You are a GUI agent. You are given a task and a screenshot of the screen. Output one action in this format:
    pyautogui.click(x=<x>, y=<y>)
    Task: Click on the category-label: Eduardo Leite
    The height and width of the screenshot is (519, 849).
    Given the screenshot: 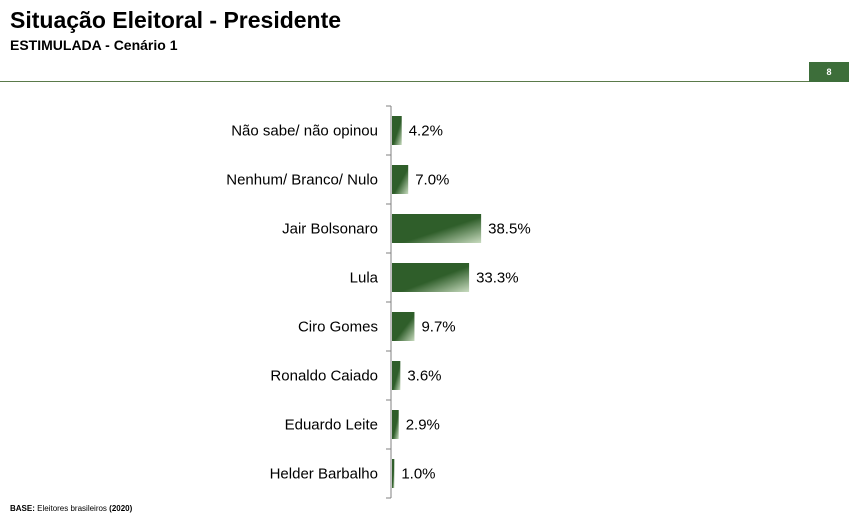 What is the action you would take?
    pyautogui.click(x=331, y=425)
    